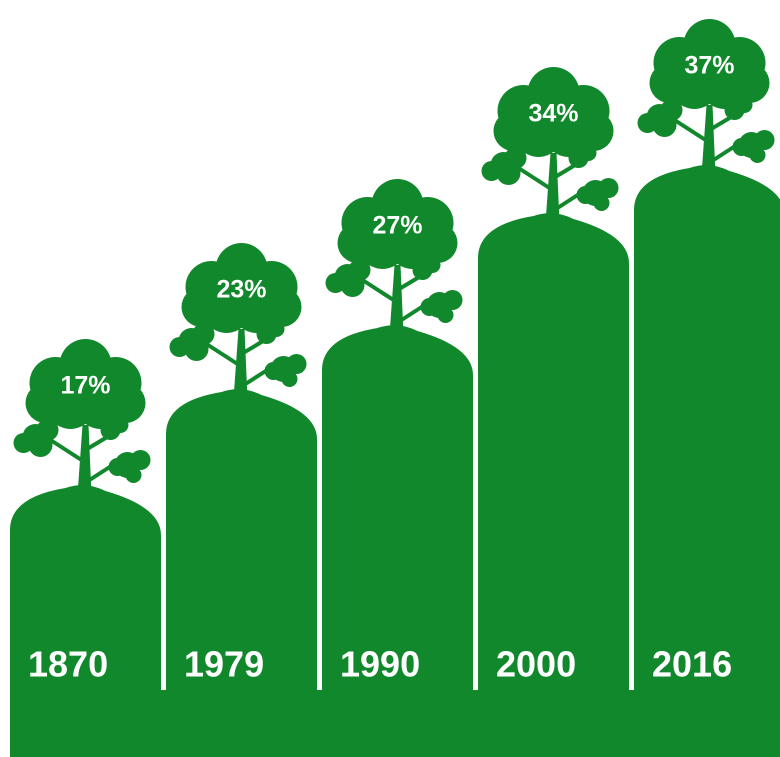 The image size is (780, 757). What do you see at coordinates (692, 664) in the screenshot?
I see `x-tick-label: 2016` at bounding box center [692, 664].